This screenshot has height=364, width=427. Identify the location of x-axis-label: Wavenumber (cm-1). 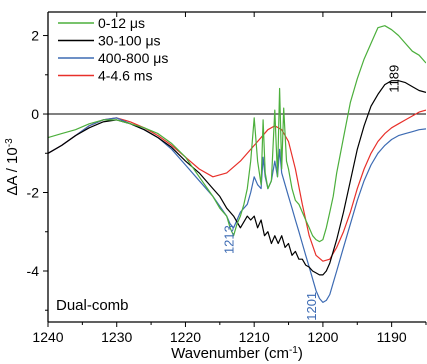
(237, 354).